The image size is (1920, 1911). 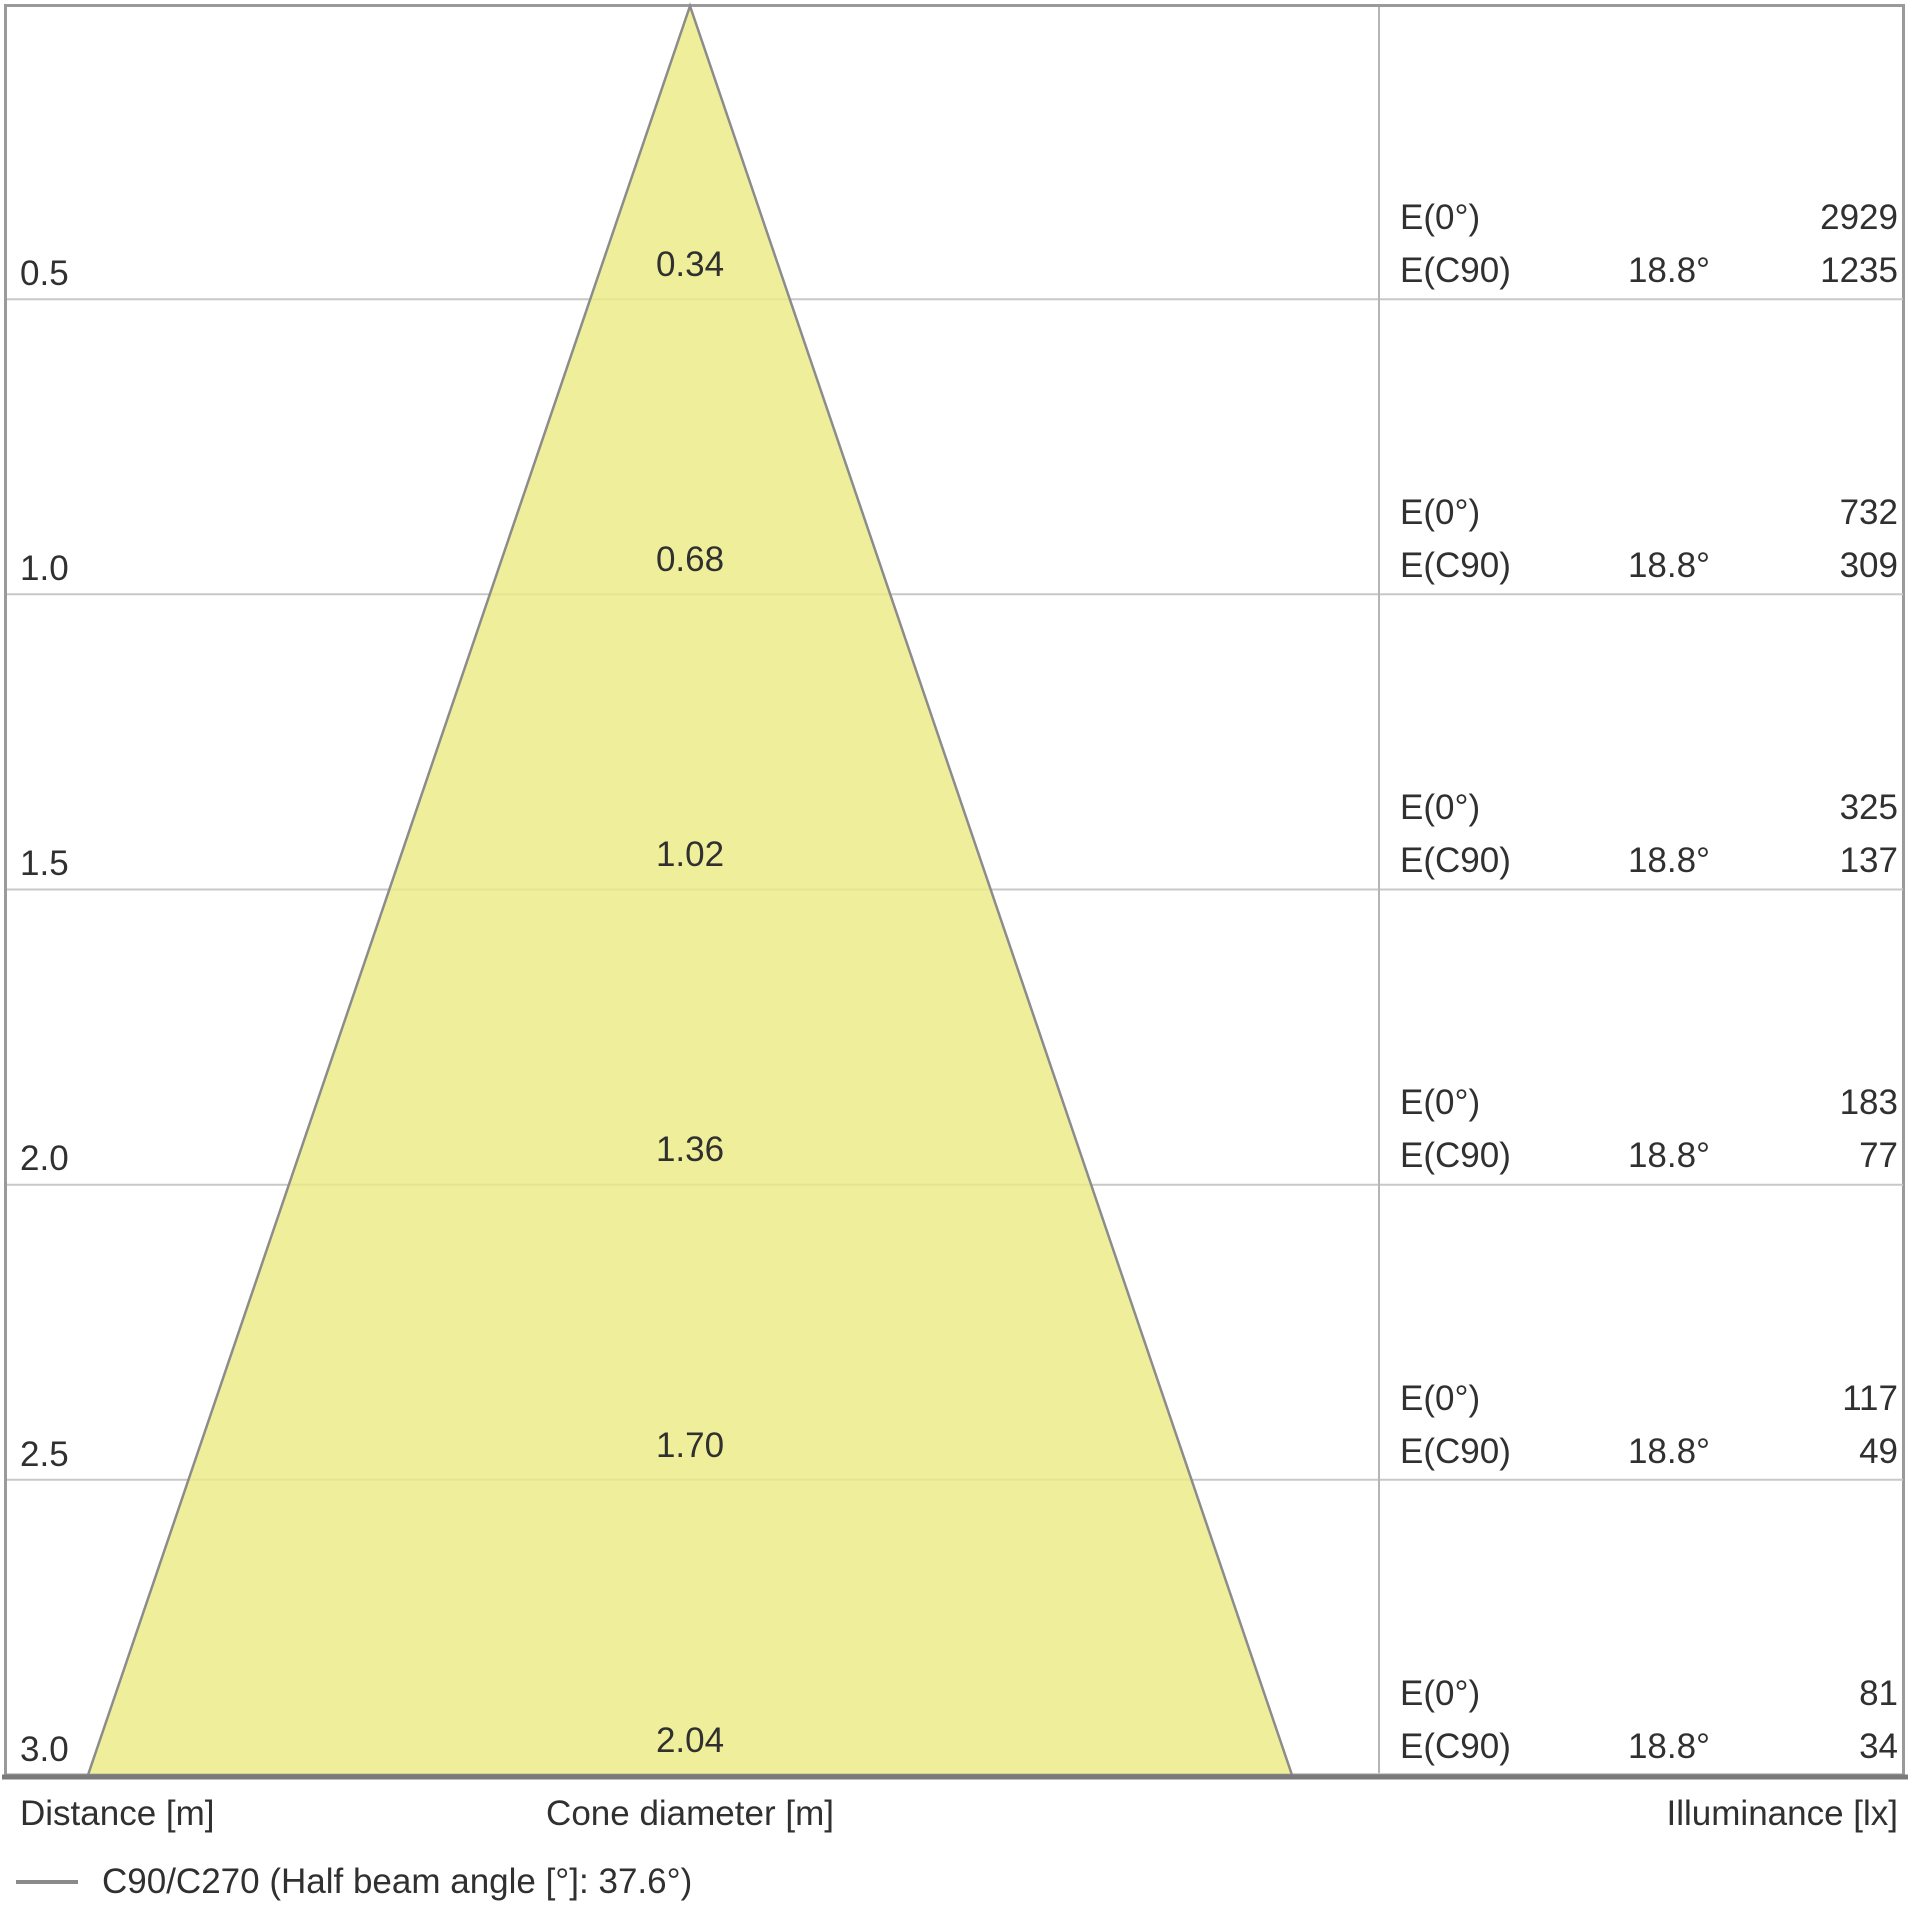 I want to click on e0-line: E(0°) 325, so click(x=1649, y=807).